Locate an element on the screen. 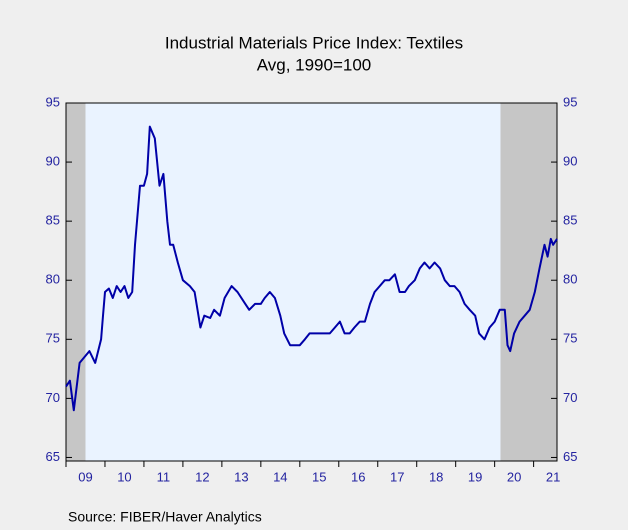 Image resolution: width=628 pixels, height=530 pixels. x-tick-label: 16 is located at coordinates (358, 476).